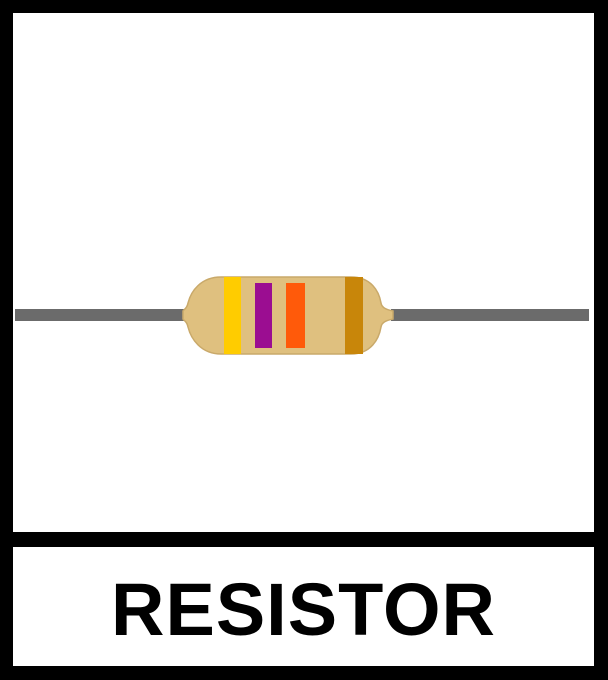 This screenshot has height=680, width=608. What do you see at coordinates (103, 315) in the screenshot?
I see `left-lead-wire` at bounding box center [103, 315].